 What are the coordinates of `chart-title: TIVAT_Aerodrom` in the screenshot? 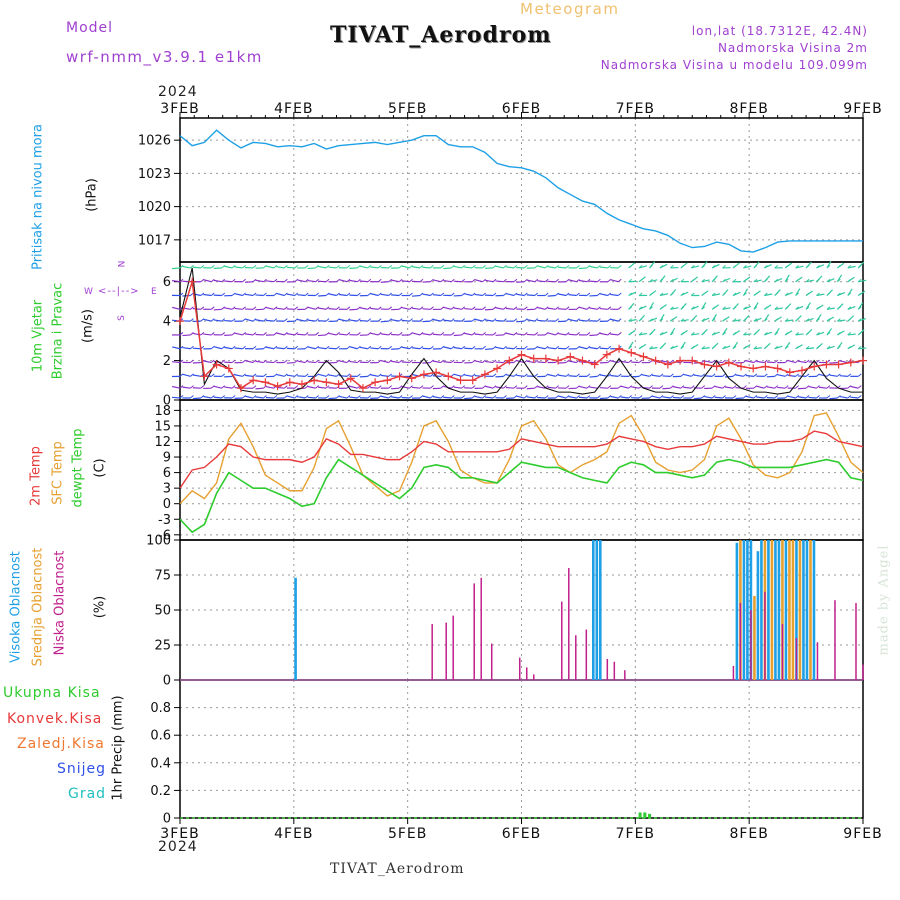 It's located at (441, 35).